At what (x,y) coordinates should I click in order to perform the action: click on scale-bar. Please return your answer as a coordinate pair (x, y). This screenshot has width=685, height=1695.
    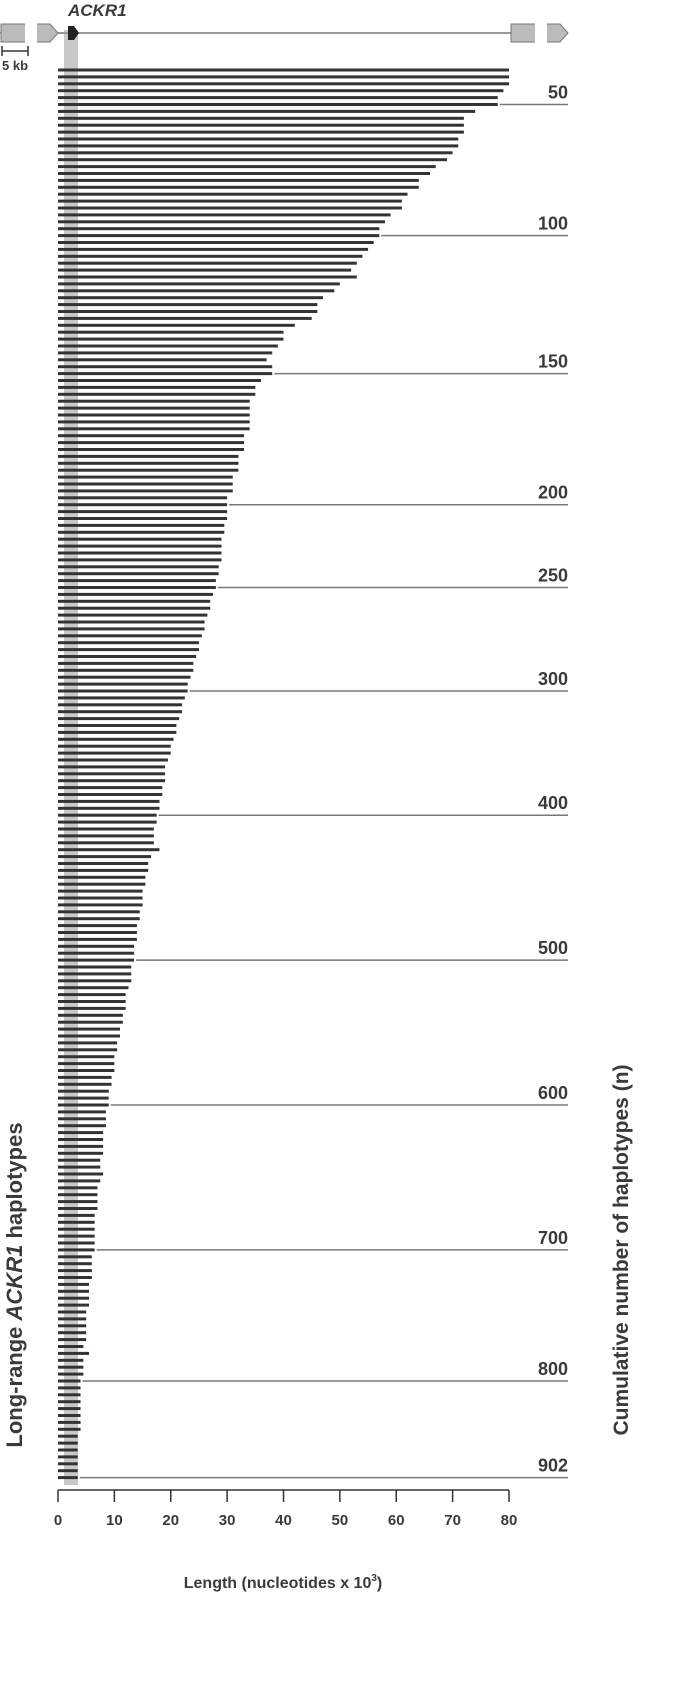
    Looking at the image, I should click on (15, 51).